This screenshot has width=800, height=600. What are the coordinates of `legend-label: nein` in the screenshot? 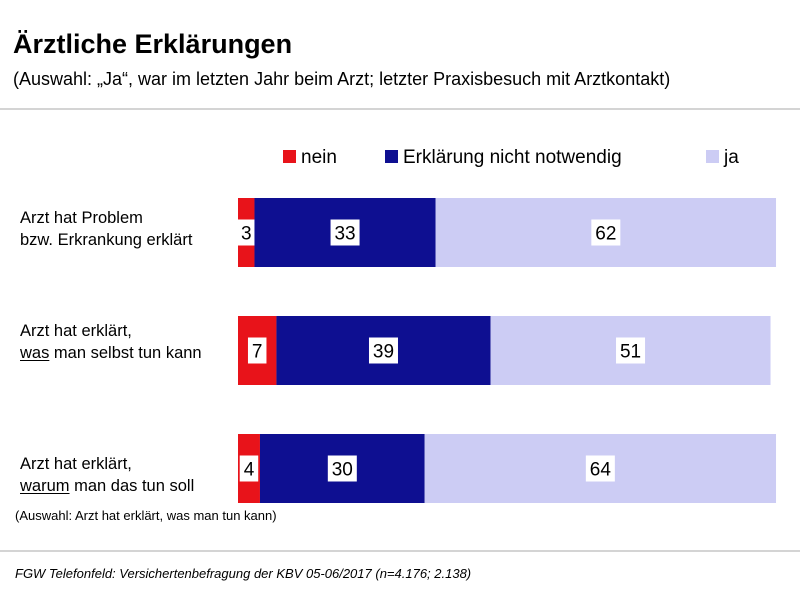 It's located at (319, 157).